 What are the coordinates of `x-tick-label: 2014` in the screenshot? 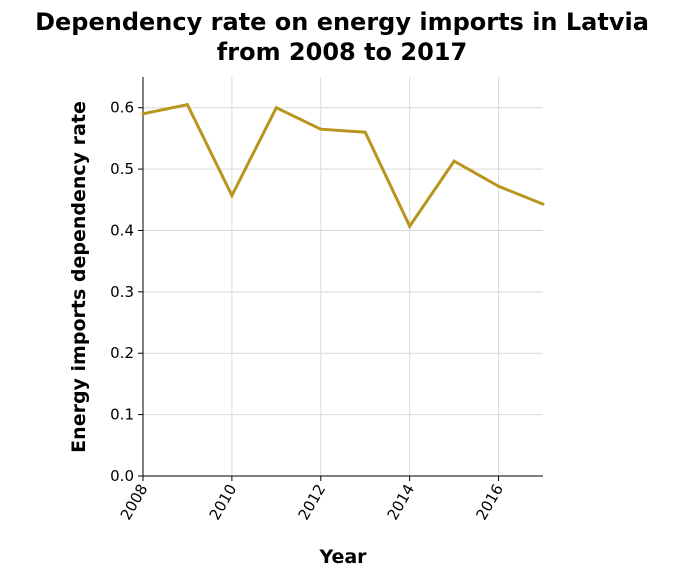 It's located at (400, 502).